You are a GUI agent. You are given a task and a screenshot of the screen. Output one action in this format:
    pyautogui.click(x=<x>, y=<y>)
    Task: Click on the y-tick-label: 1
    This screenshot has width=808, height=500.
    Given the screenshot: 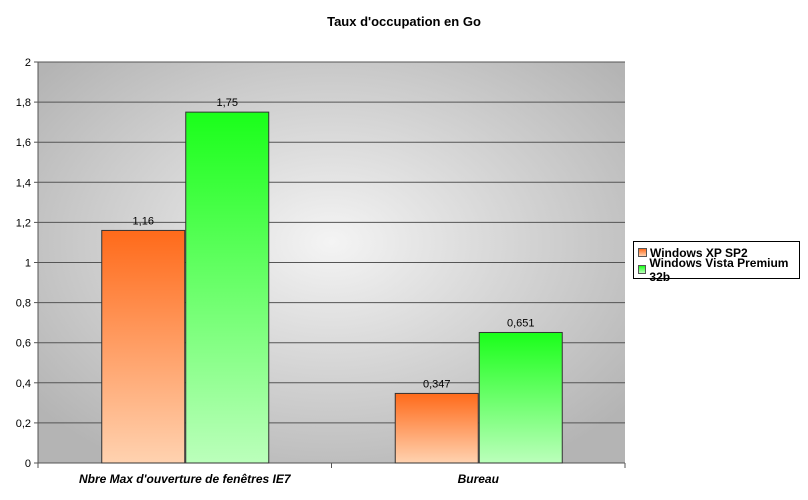 What is the action you would take?
    pyautogui.click(x=28, y=264)
    